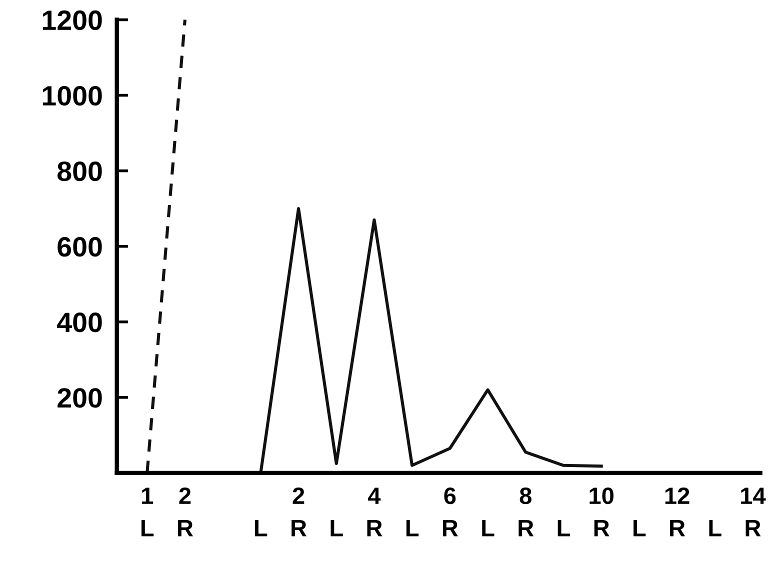 This screenshot has height=581, width=779. Describe the element at coordinates (72, 20) in the screenshot. I see `y-tick-label: 1200` at that location.